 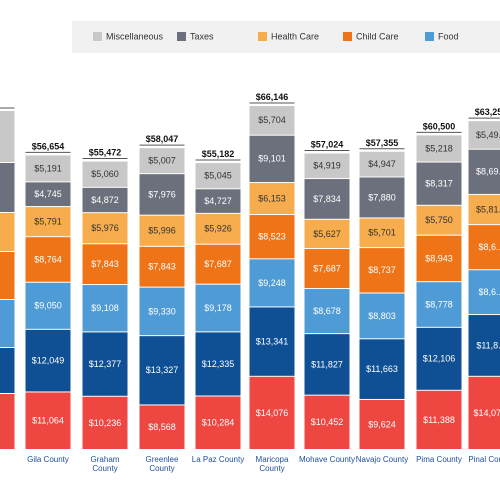 I want to click on bar-value-label-8-2: $5,750, so click(x=439, y=220).